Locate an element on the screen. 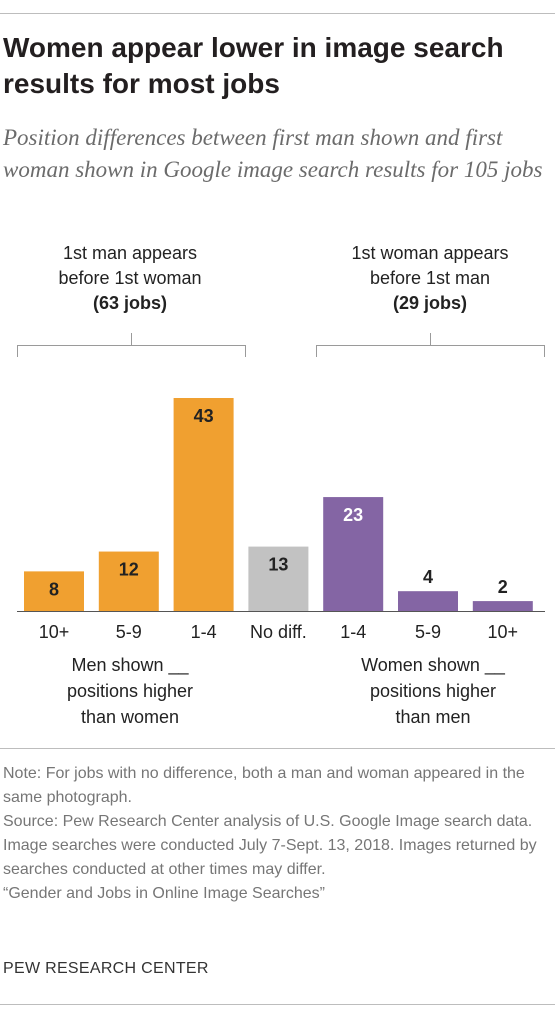 The image size is (555, 1023). bar-value-label-1: 12 is located at coordinates (129, 570).